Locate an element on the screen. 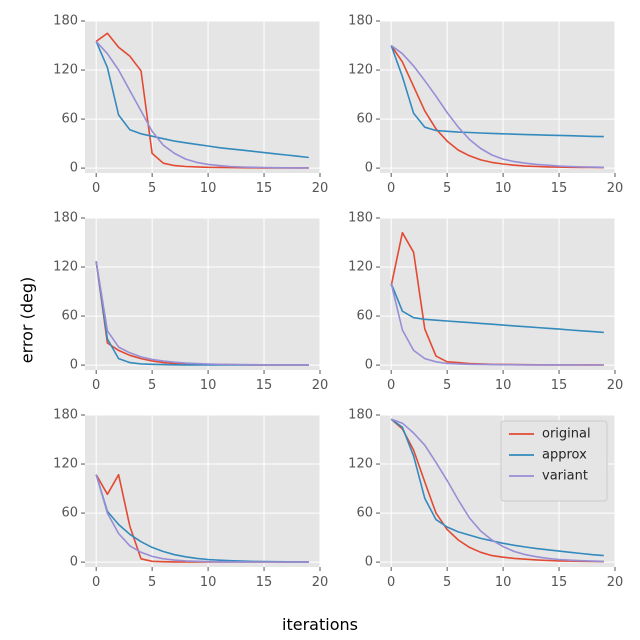 Image resolution: width=640 pixels, height=640 pixels. legend: original approx variant is located at coordinates (554, 461).